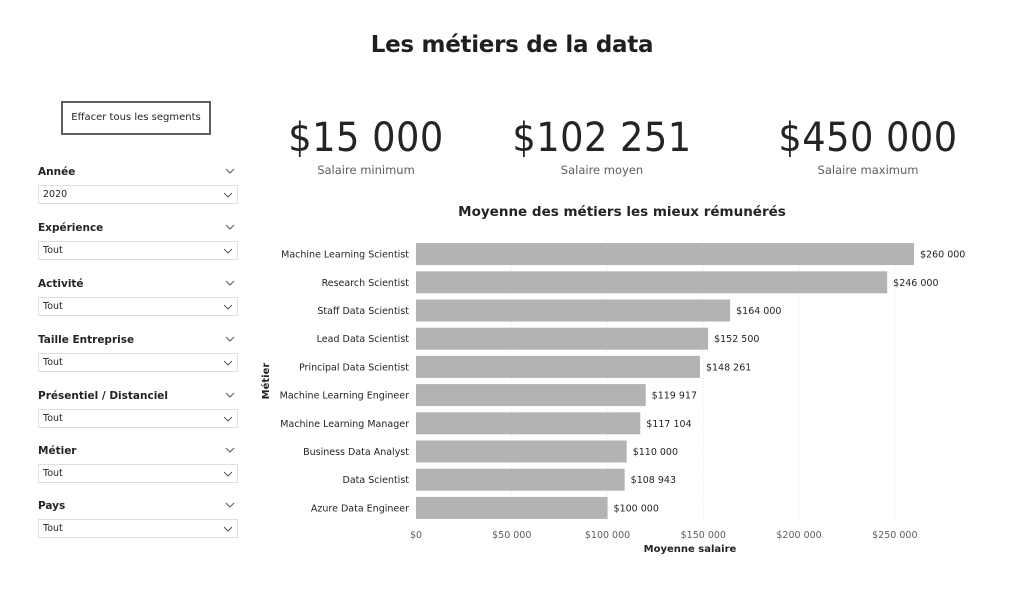 The width and height of the screenshot is (1024, 592). I want to click on x-tick-label: $100 000, so click(607, 535).